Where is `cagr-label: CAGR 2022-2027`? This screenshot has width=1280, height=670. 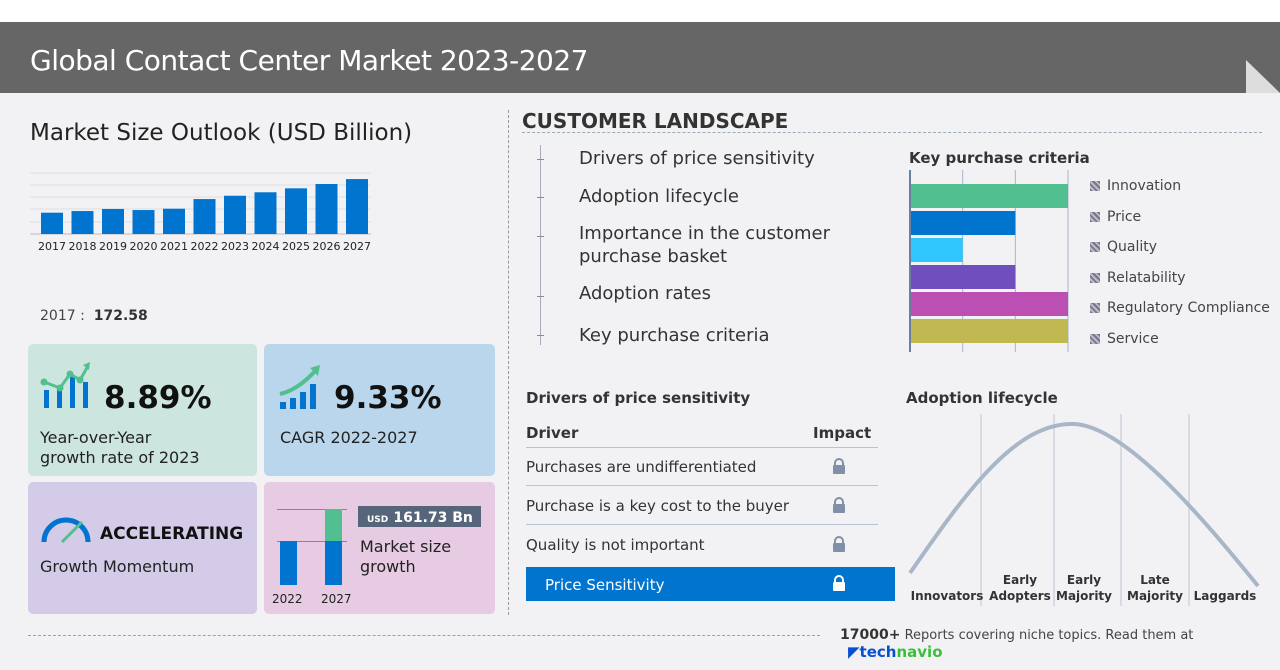 cagr-label: CAGR 2022-2027 is located at coordinates (349, 437).